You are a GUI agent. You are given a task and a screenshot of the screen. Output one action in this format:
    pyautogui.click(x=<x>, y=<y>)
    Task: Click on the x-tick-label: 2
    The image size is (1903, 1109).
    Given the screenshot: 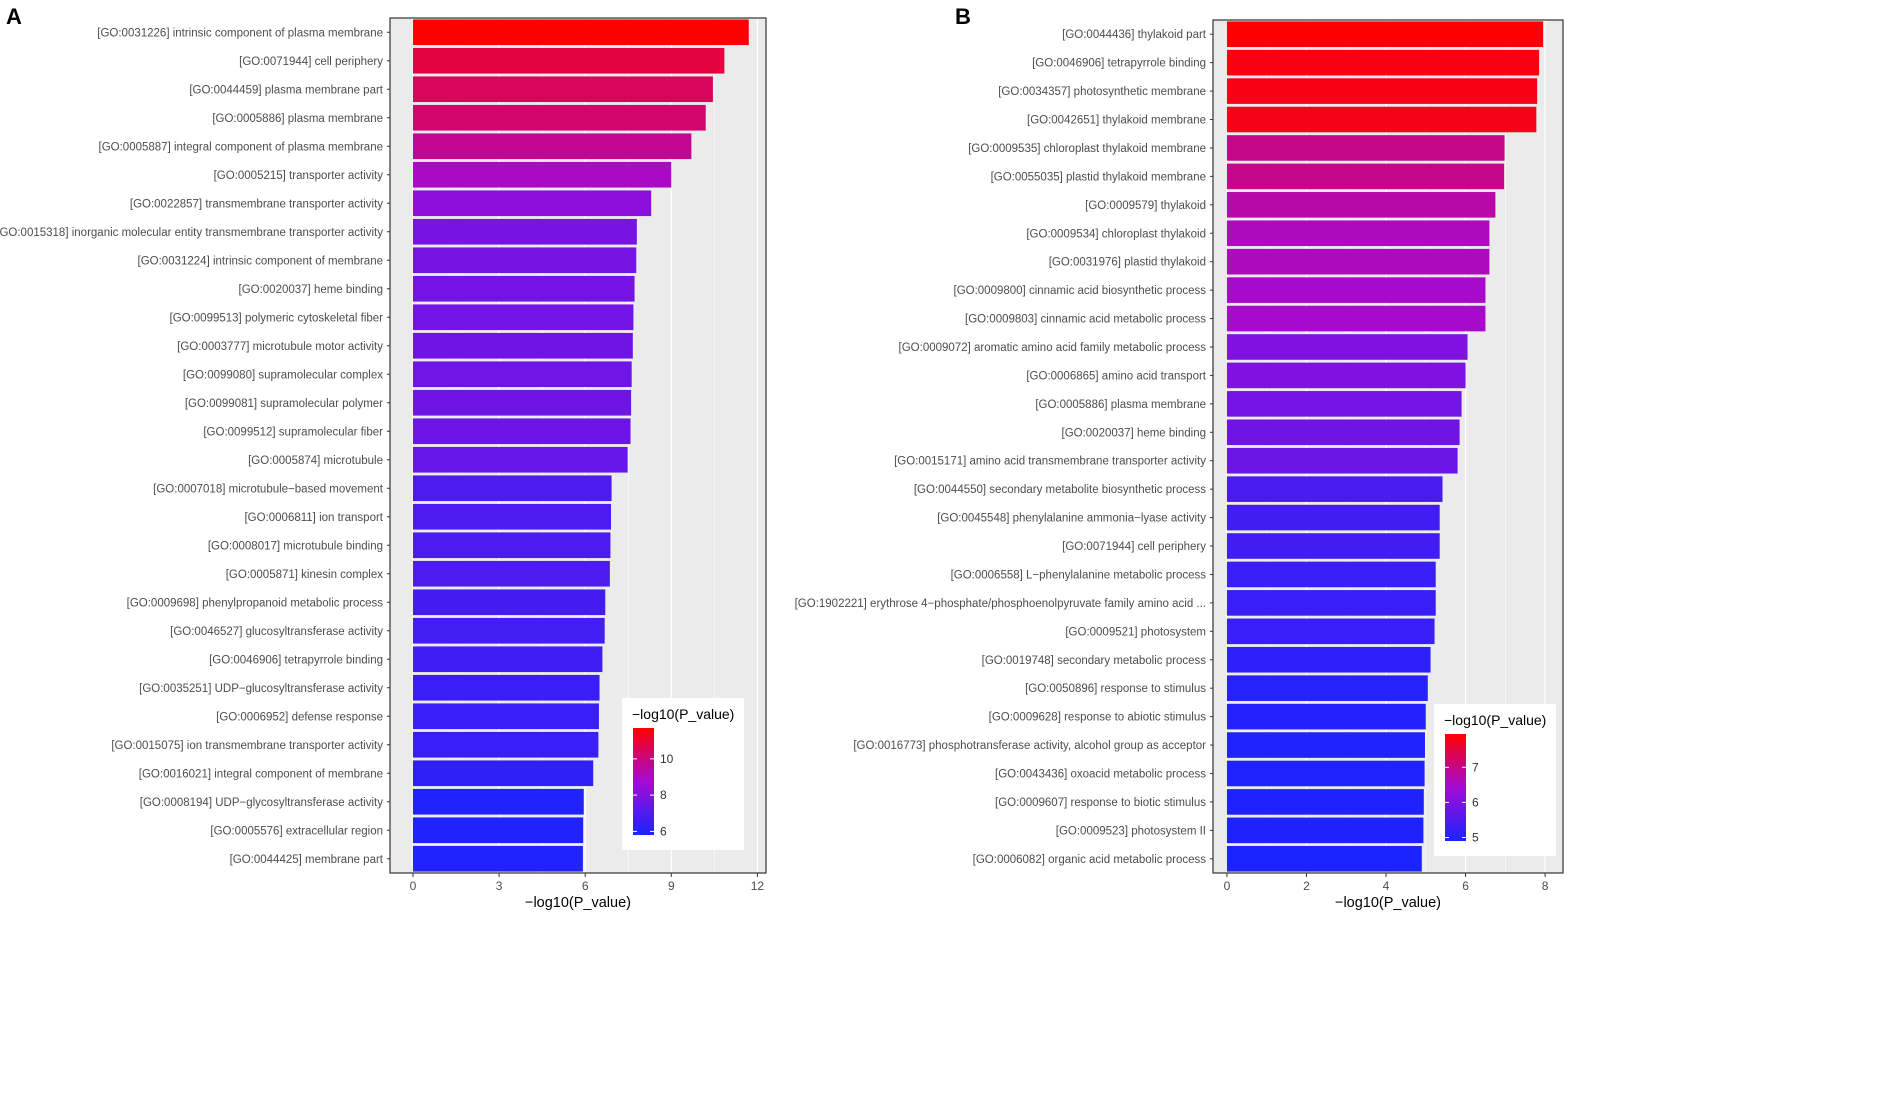 What is the action you would take?
    pyautogui.click(x=1306, y=886)
    